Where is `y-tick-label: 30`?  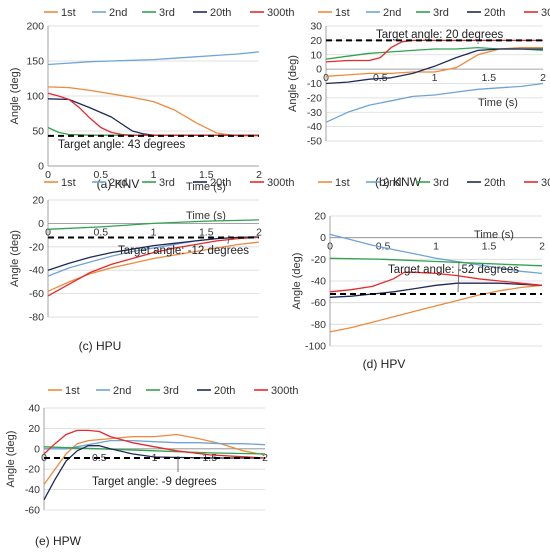 y-tick-label: 30 is located at coordinates (316, 27).